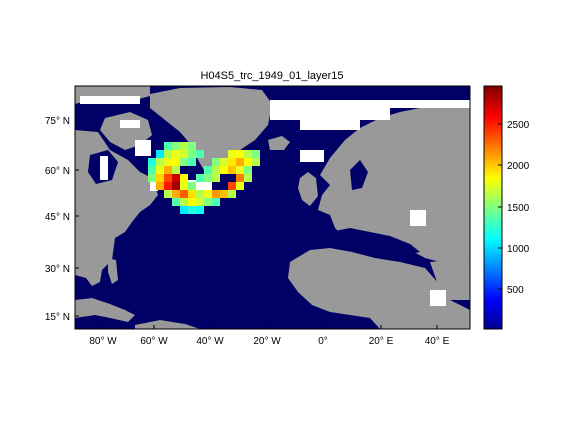 The height and width of the screenshot is (432, 576). What do you see at coordinates (271, 76) in the screenshot?
I see `chart-title: H04S5_trc_1949_01_layer15` at bounding box center [271, 76].